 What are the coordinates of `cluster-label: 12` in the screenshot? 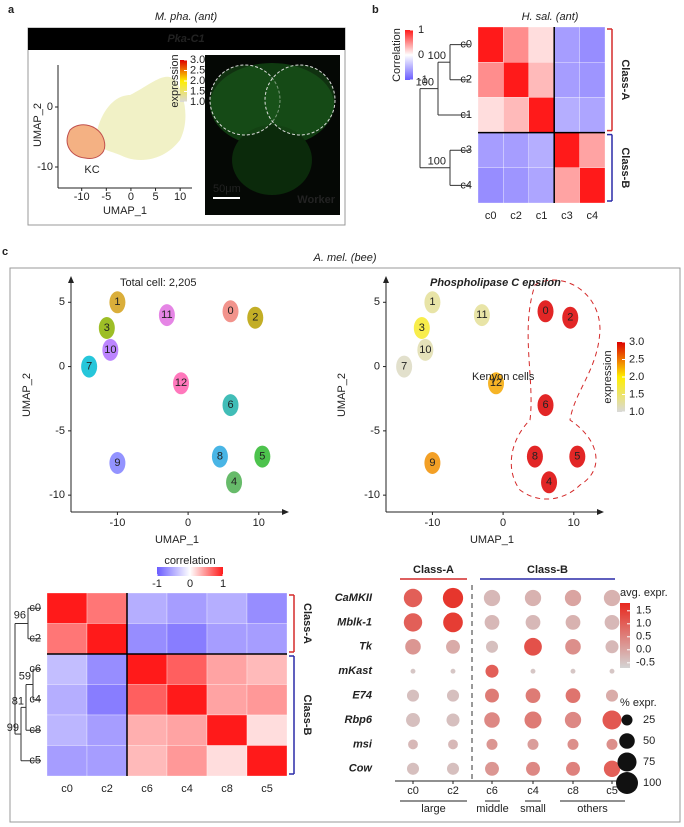 It's located at (181, 383).